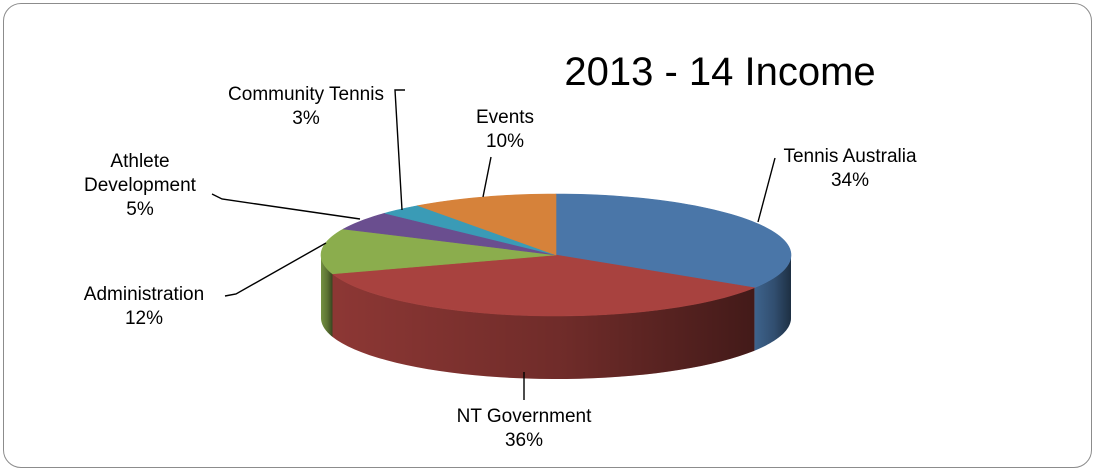 This screenshot has height=473, width=1097. Describe the element at coordinates (719, 72) in the screenshot. I see `chart-title: 2013 - 14 Income` at that location.